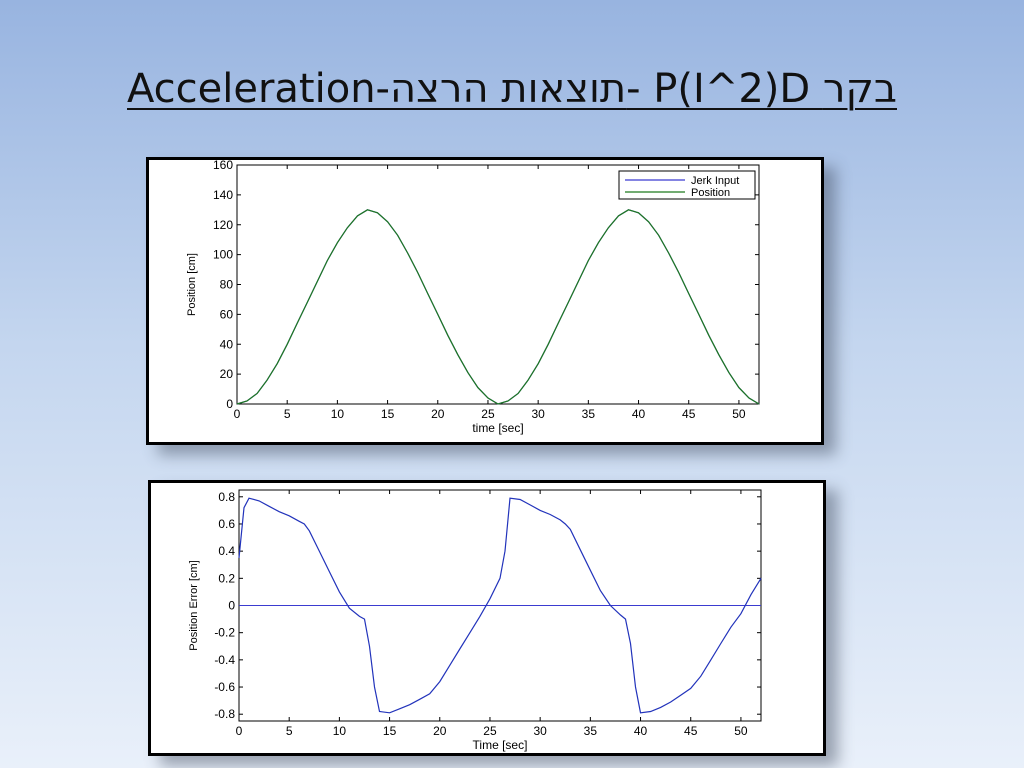 This screenshot has height=768, width=1024. What do you see at coordinates (289, 731) in the screenshot?
I see `chart1-xtick-label-5: 5` at bounding box center [289, 731].